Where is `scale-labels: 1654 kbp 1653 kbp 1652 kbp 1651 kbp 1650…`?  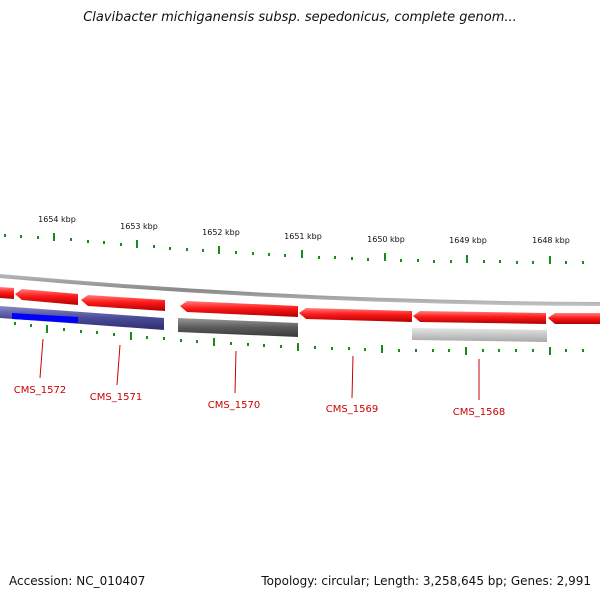
scale-labels: 1654 kbp 1653 kbp 1652 kbp 1651 kbp 1650… is located at coordinates (304, 230).